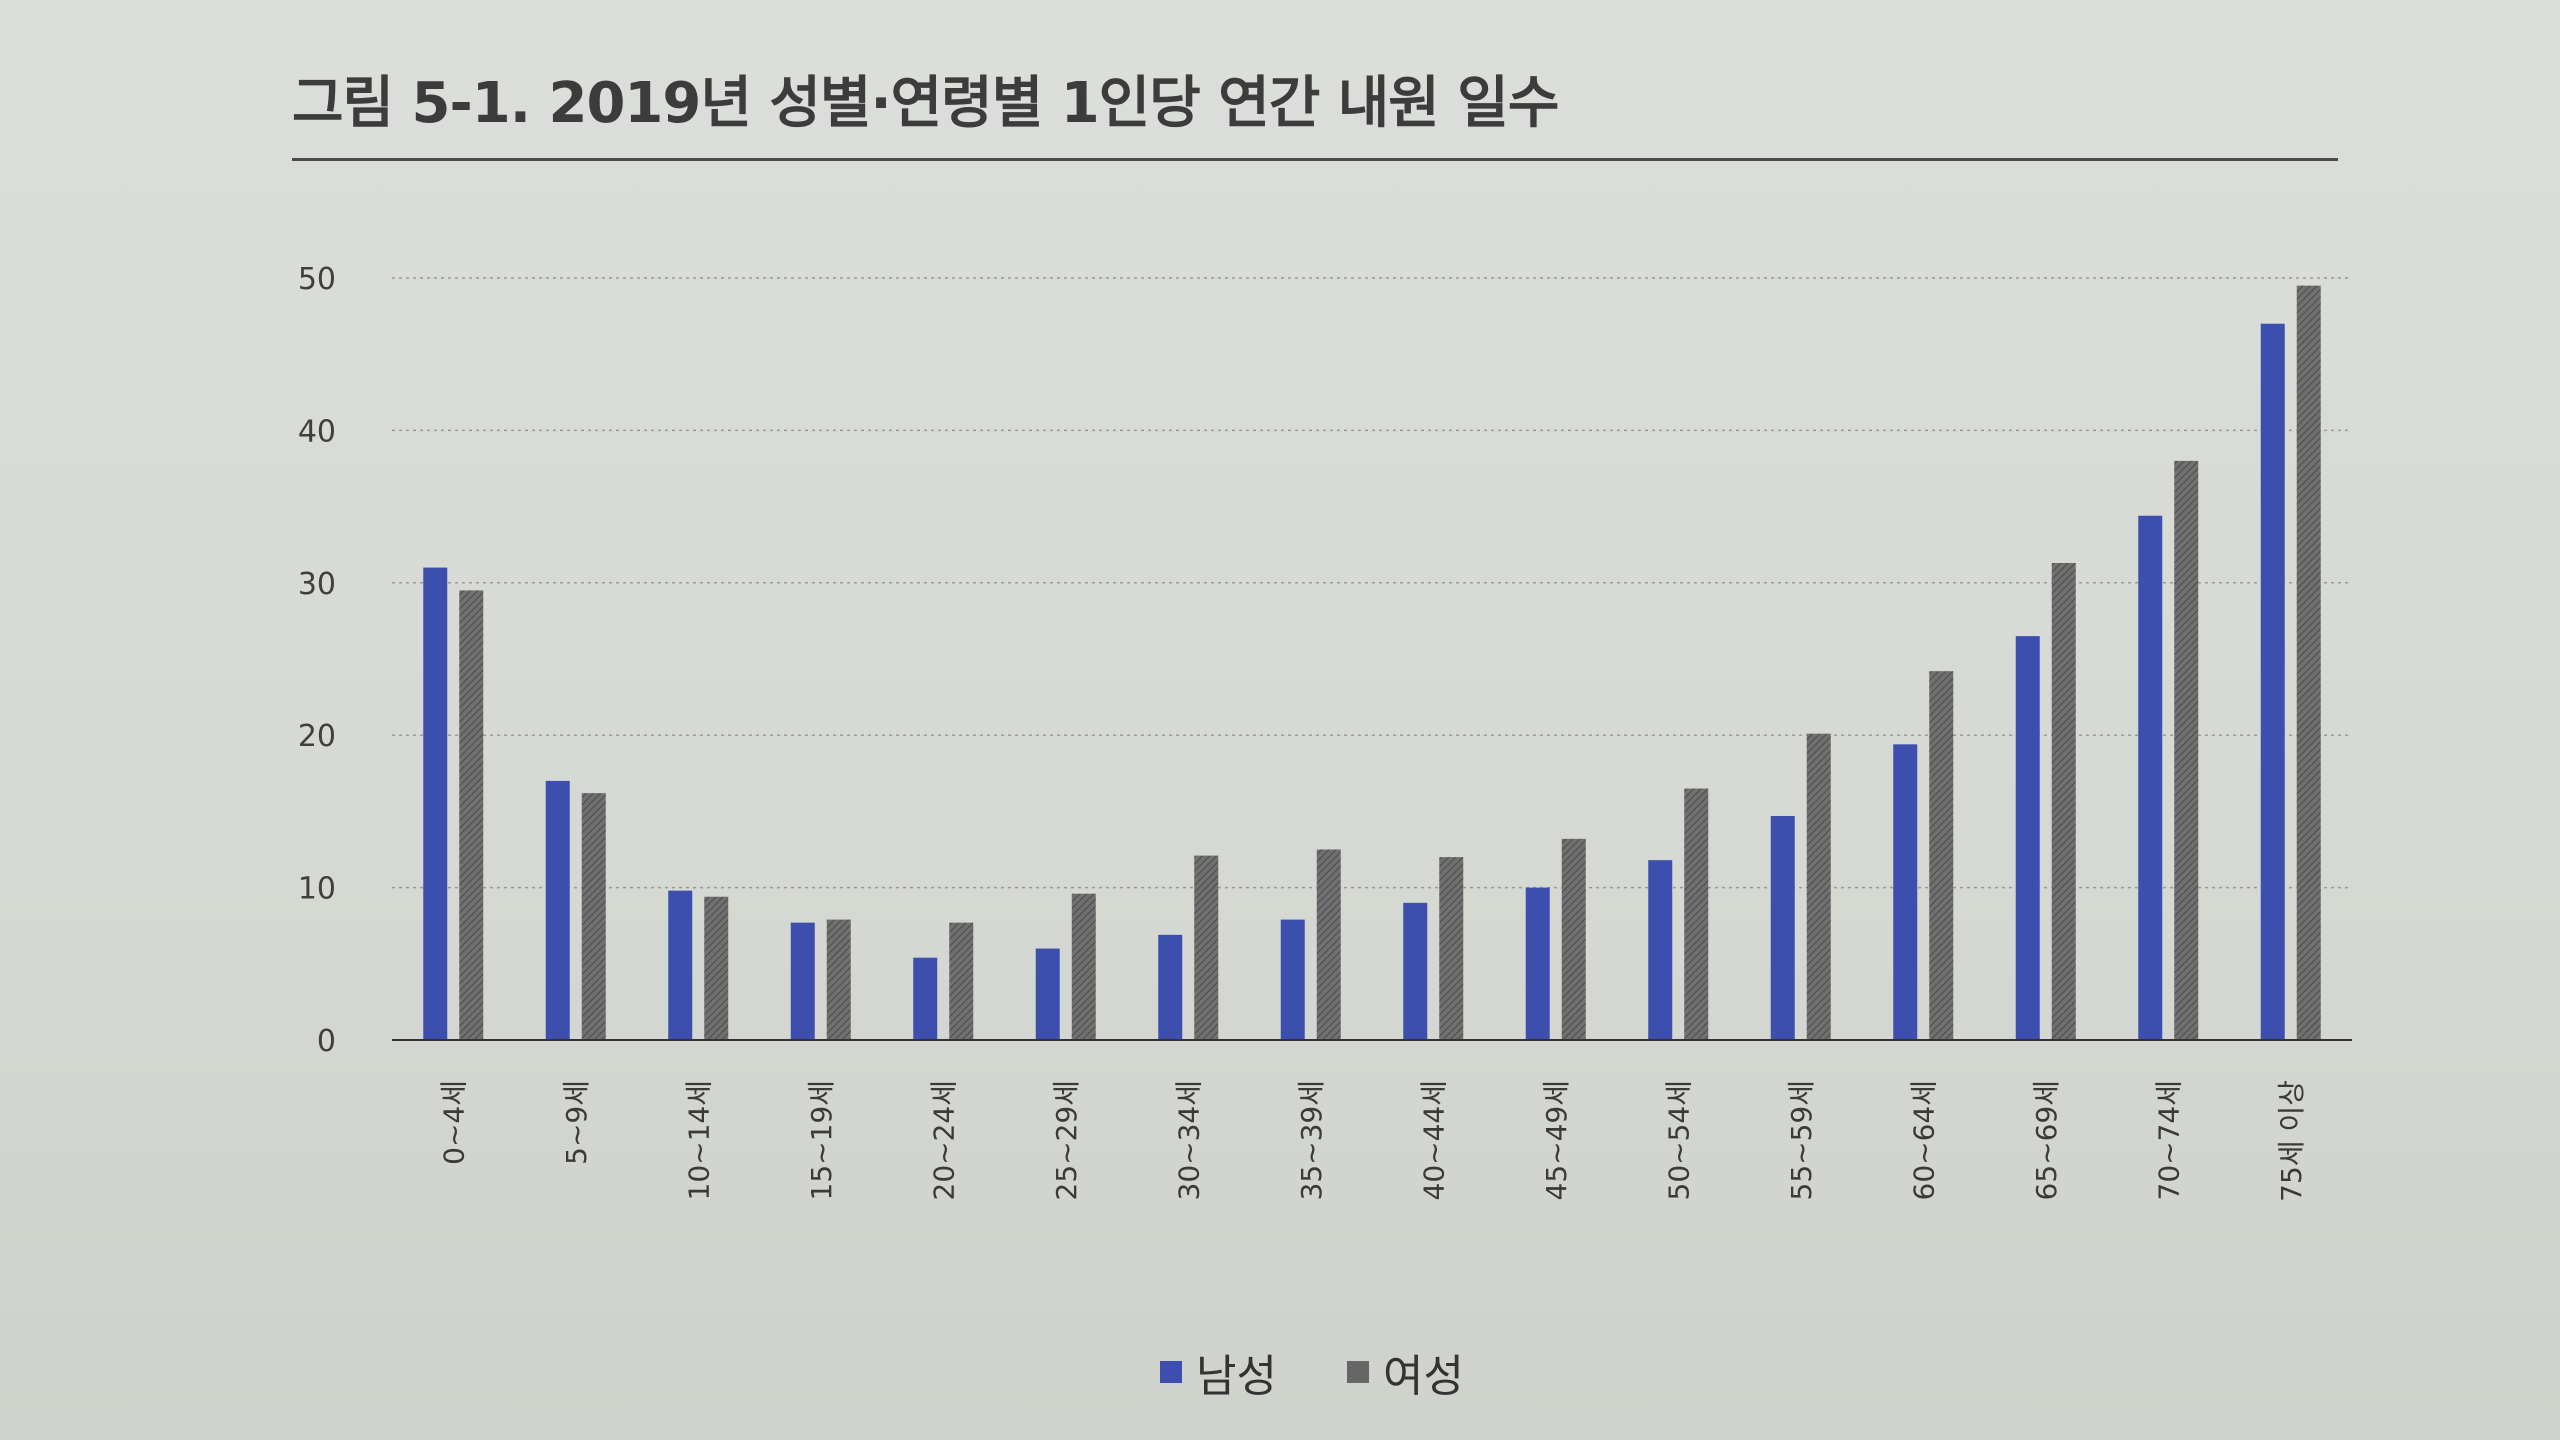 The height and width of the screenshot is (1440, 2560). I want to click on y-tick-label: 10, so click(317, 889).